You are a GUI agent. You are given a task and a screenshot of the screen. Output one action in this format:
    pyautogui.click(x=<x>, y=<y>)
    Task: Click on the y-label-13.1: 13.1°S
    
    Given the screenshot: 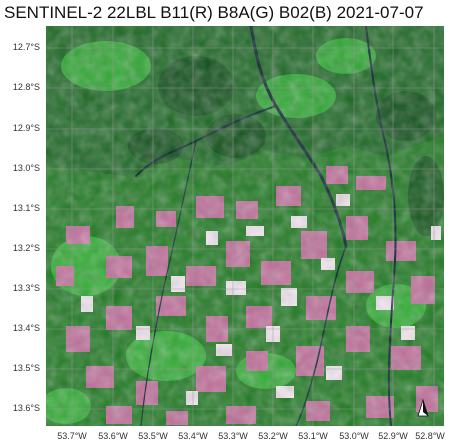 What is the action you would take?
    pyautogui.click(x=26, y=208)
    